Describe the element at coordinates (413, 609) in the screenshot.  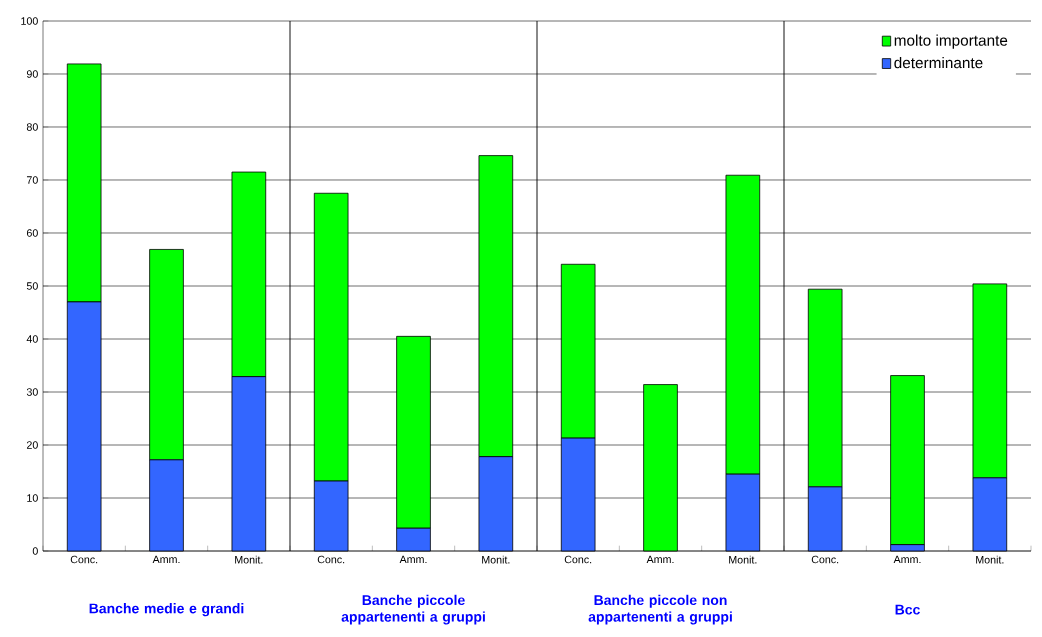
I see `text: Banche piccole appartenenti a gruppi` at that location.